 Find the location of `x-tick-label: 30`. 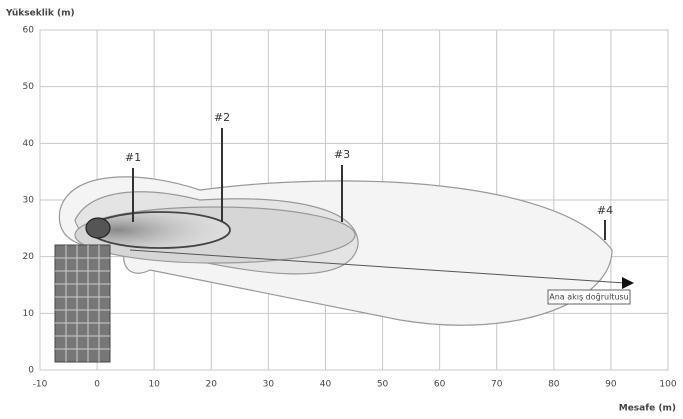

x-tick-label: 30 is located at coordinates (269, 385).